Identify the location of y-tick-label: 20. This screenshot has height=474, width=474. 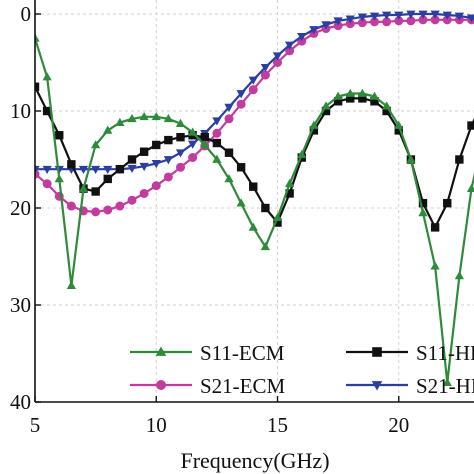
(20, 208).